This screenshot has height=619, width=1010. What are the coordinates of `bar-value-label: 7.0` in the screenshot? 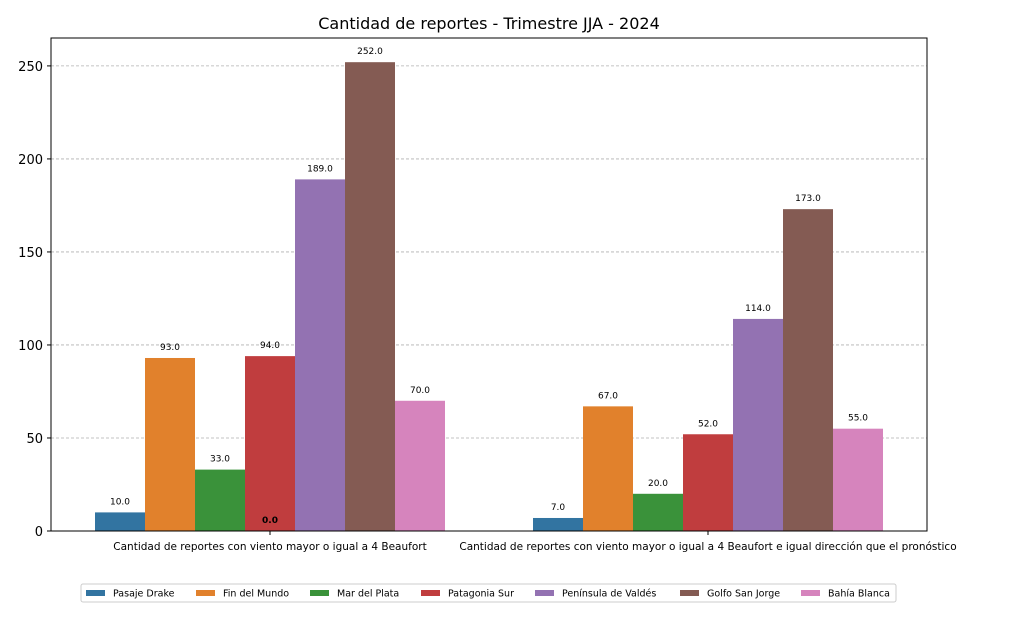 It's located at (558, 508).